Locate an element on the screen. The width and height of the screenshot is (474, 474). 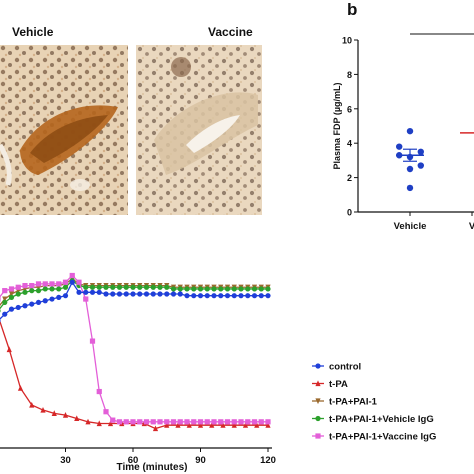
series-line is located at coordinates (134, 374).